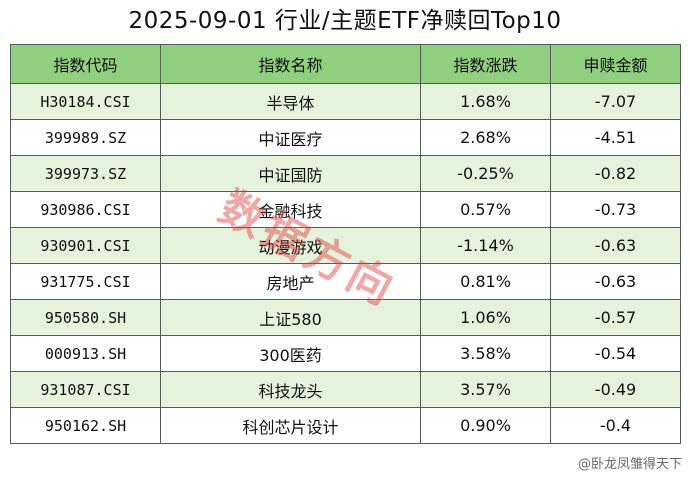 The height and width of the screenshot is (482, 690). I want to click on cell-redemption-amount: -0.4, so click(615, 425).